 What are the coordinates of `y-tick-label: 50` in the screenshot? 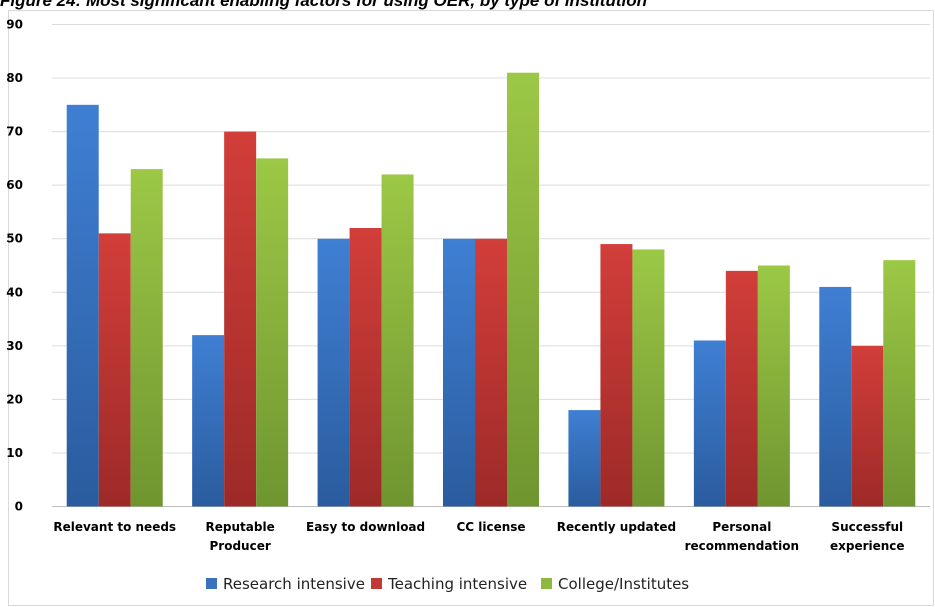 It's located at (14, 239).